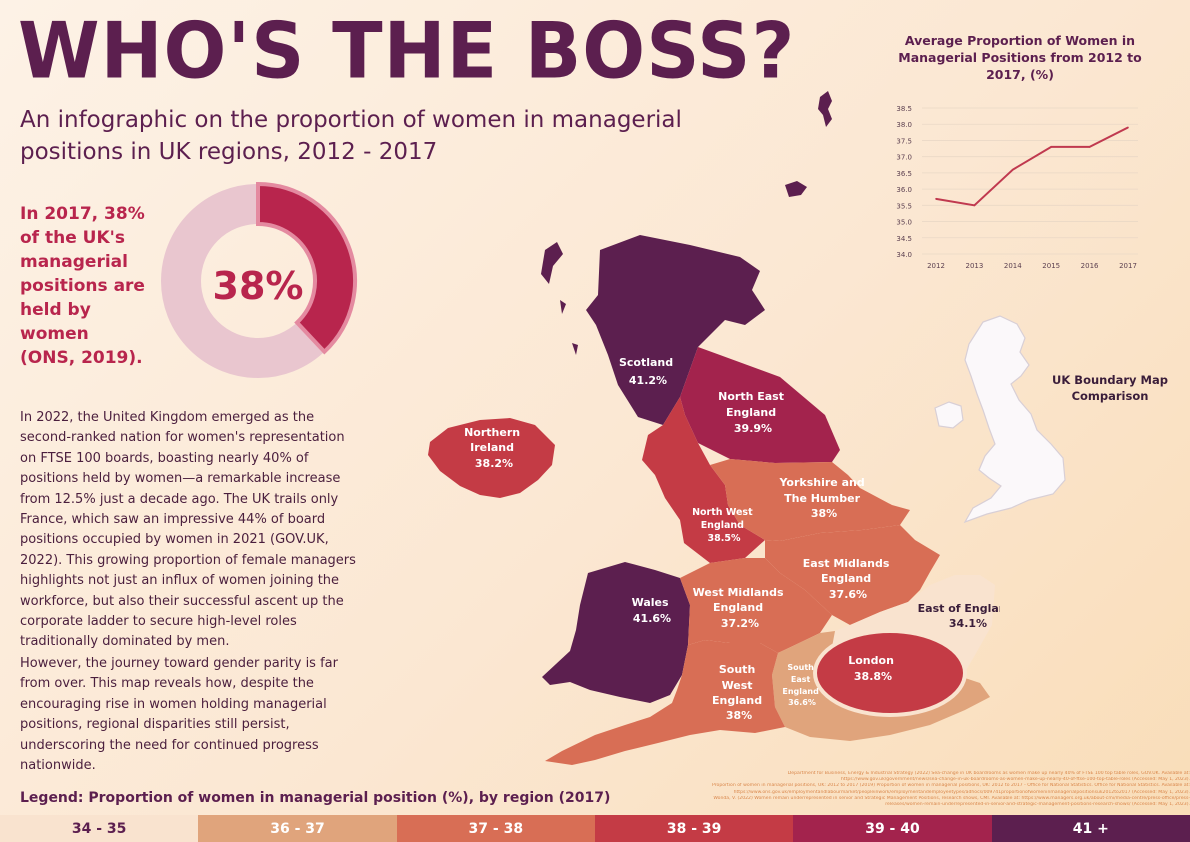 This screenshot has height=842, width=1190. I want to click on series-line, so click(1032, 166).